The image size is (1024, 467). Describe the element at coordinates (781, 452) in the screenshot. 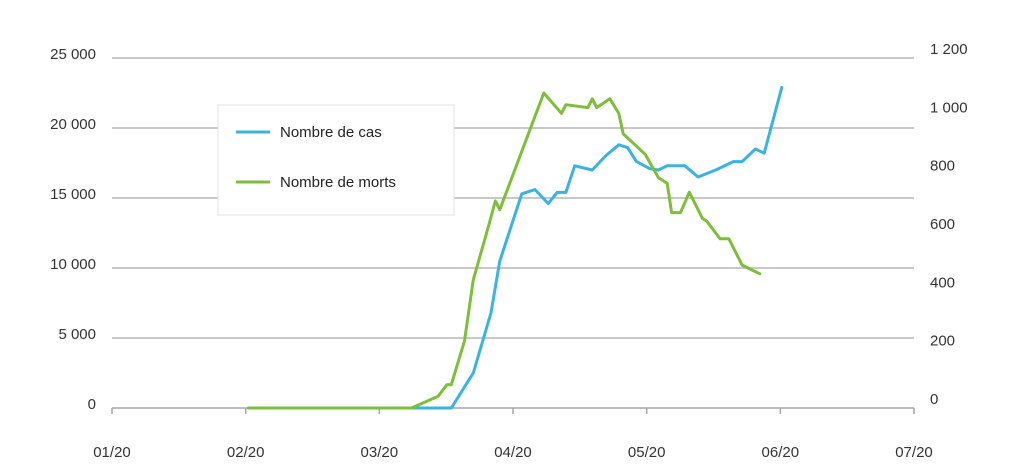

I see `x-tick-label: 06/20` at that location.